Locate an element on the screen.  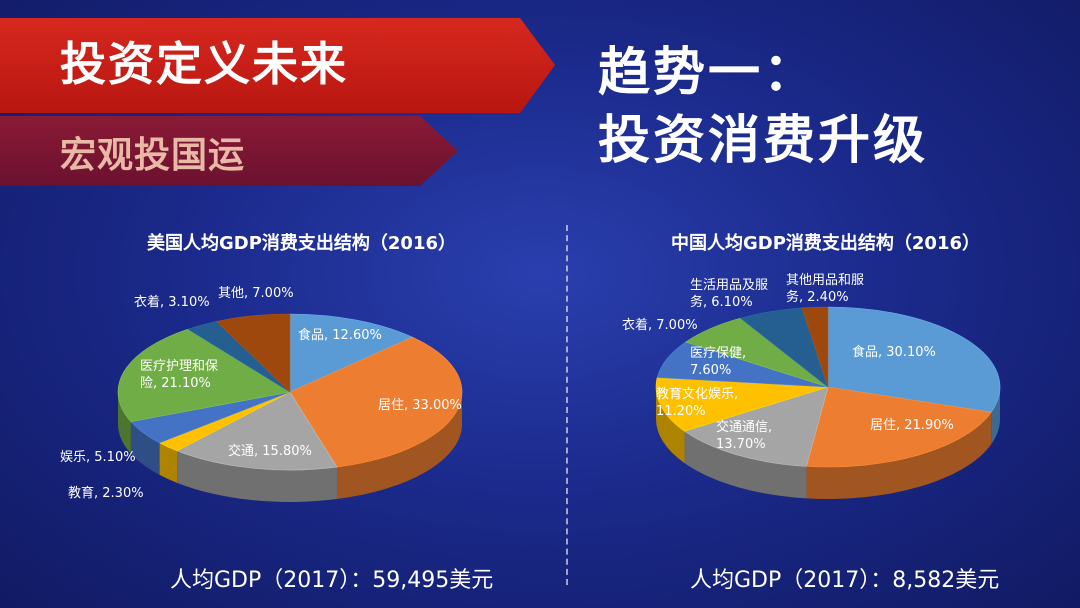
trend-heading-line2: 投资消费升级 is located at coordinates (763, 141).